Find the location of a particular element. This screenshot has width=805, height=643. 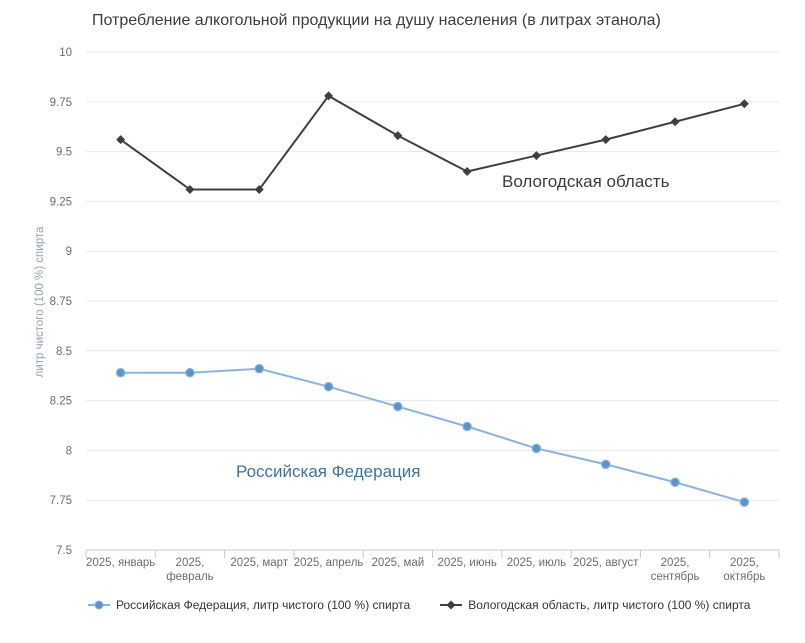

y-tick-label: 9 is located at coordinates (69, 252).